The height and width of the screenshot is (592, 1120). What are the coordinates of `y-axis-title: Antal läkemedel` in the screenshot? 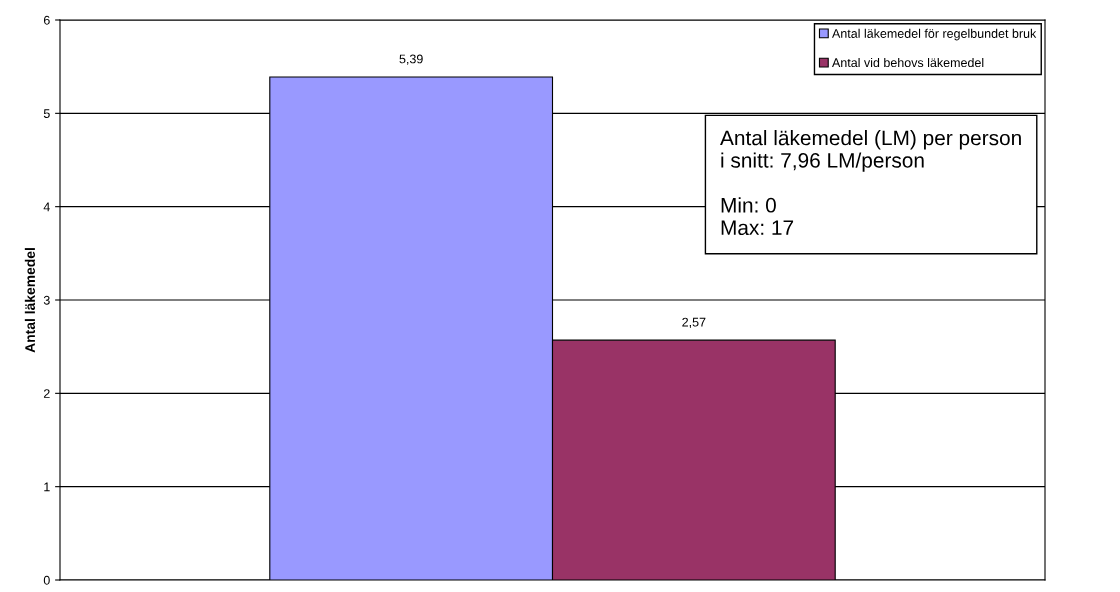 It's located at (30, 300).